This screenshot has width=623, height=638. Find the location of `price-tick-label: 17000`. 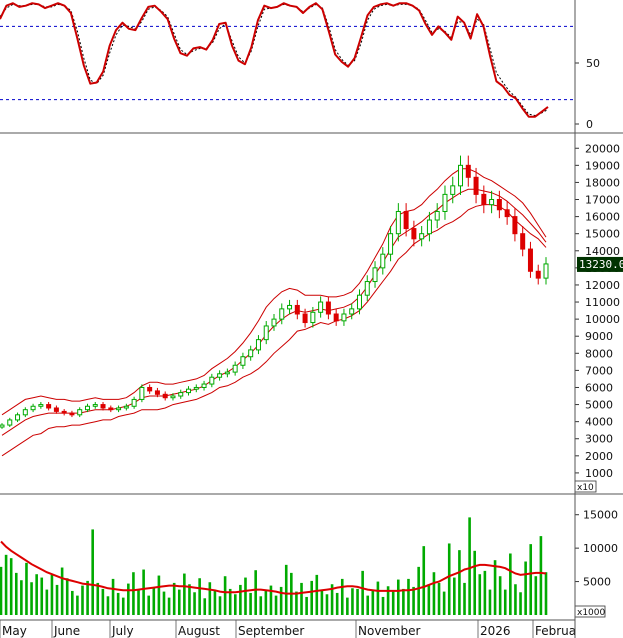

price-tick-label: 17000 is located at coordinates (602, 200).